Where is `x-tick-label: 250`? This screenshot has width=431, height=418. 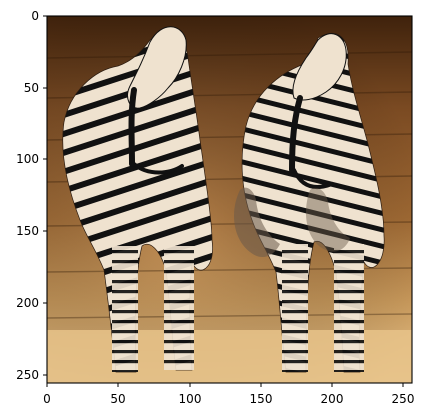 x-tick-label: 250 is located at coordinates (403, 399).